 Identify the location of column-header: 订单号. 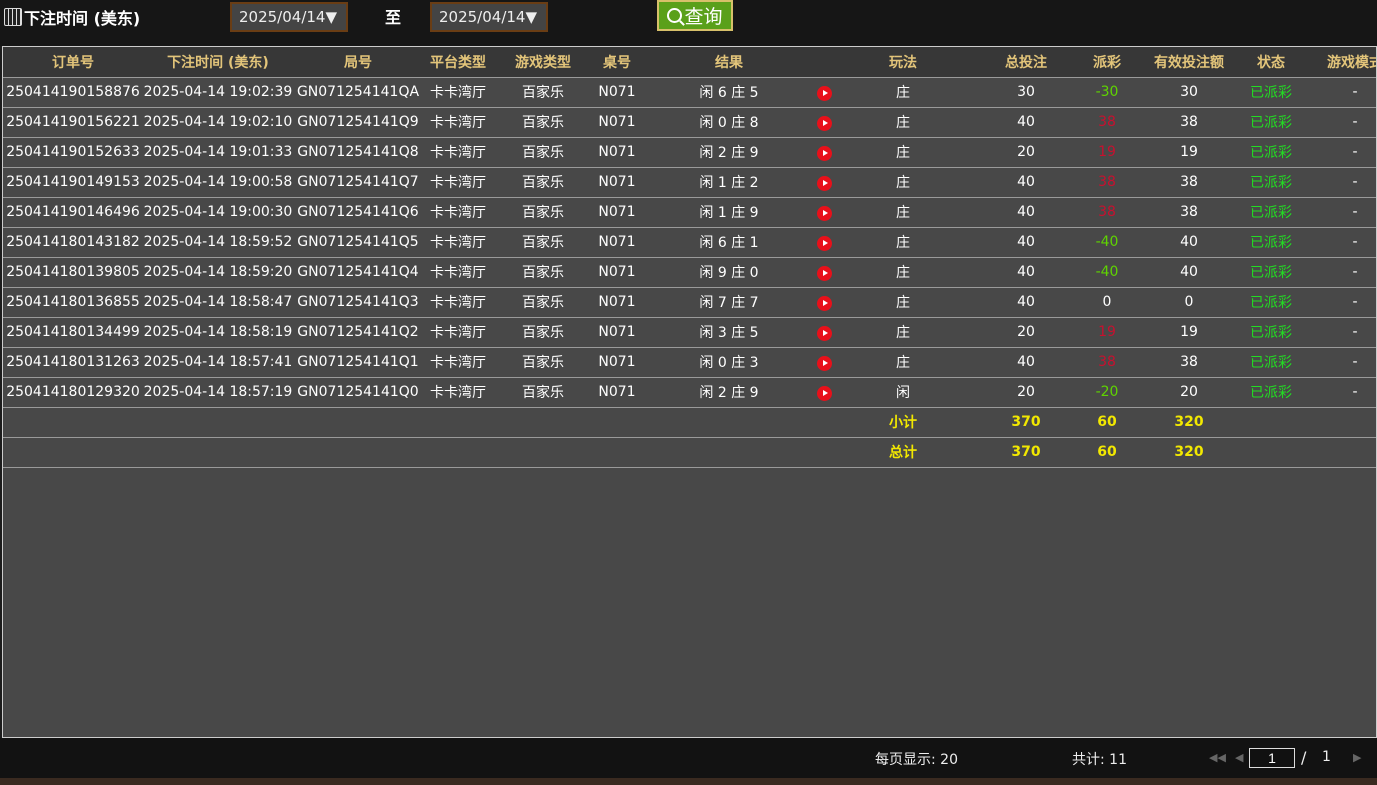
(73, 62).